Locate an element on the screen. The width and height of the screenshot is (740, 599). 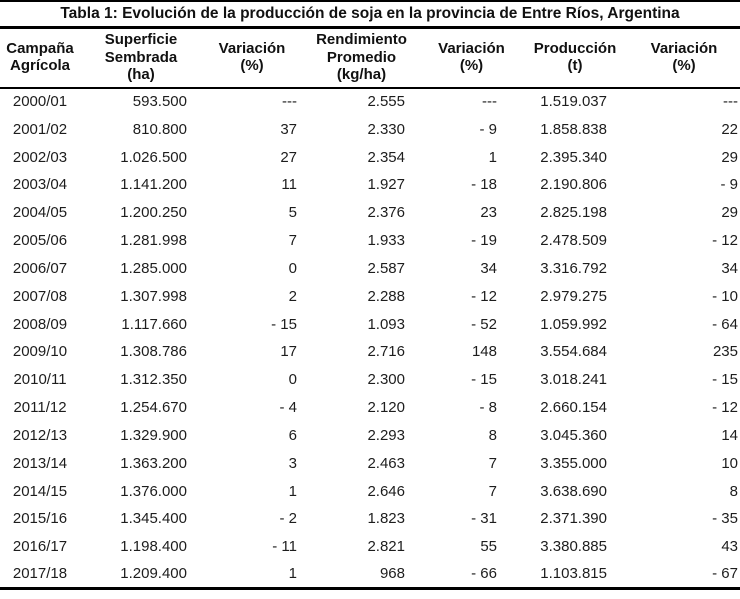
table-cell: 11 is located at coordinates (289, 185).